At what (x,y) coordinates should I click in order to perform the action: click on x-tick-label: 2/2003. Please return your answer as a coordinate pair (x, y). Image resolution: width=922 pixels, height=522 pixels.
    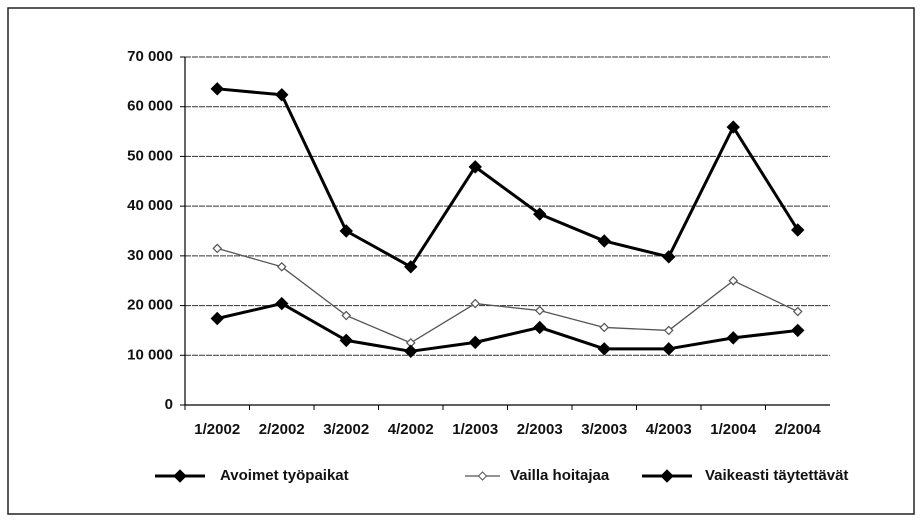
    Looking at the image, I should click on (540, 429).